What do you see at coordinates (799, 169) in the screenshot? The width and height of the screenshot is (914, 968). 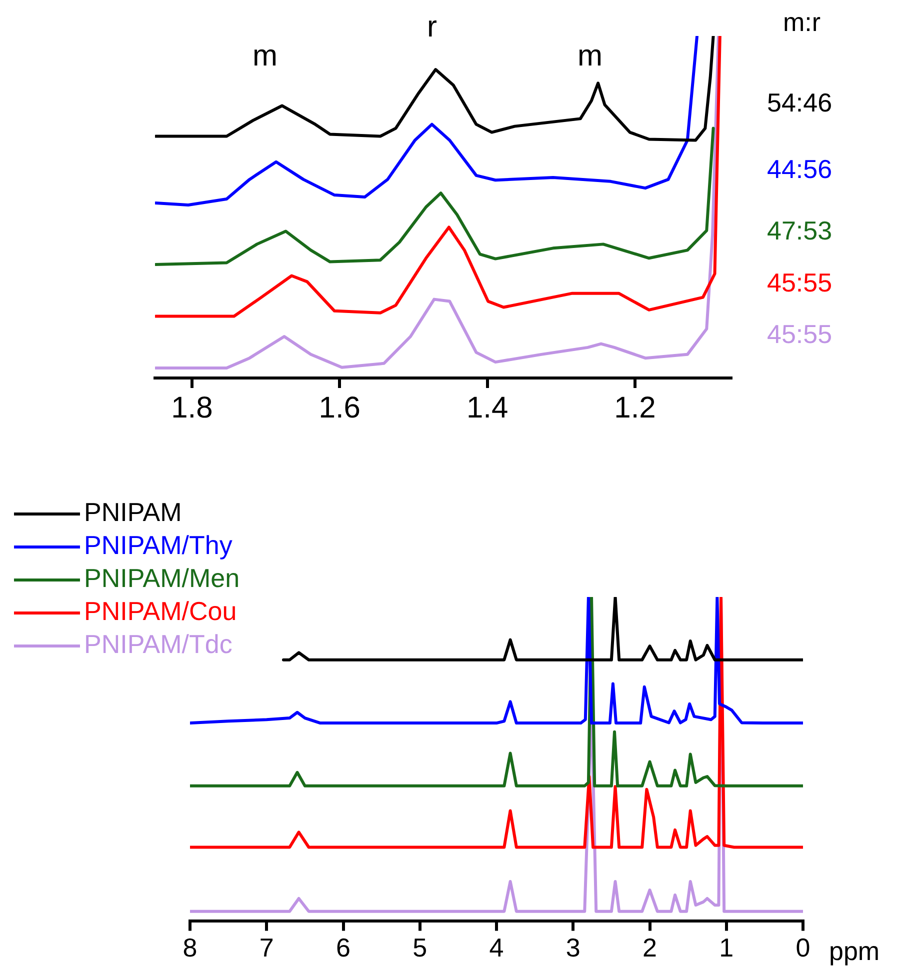 I see `text: 44:56` at bounding box center [799, 169].